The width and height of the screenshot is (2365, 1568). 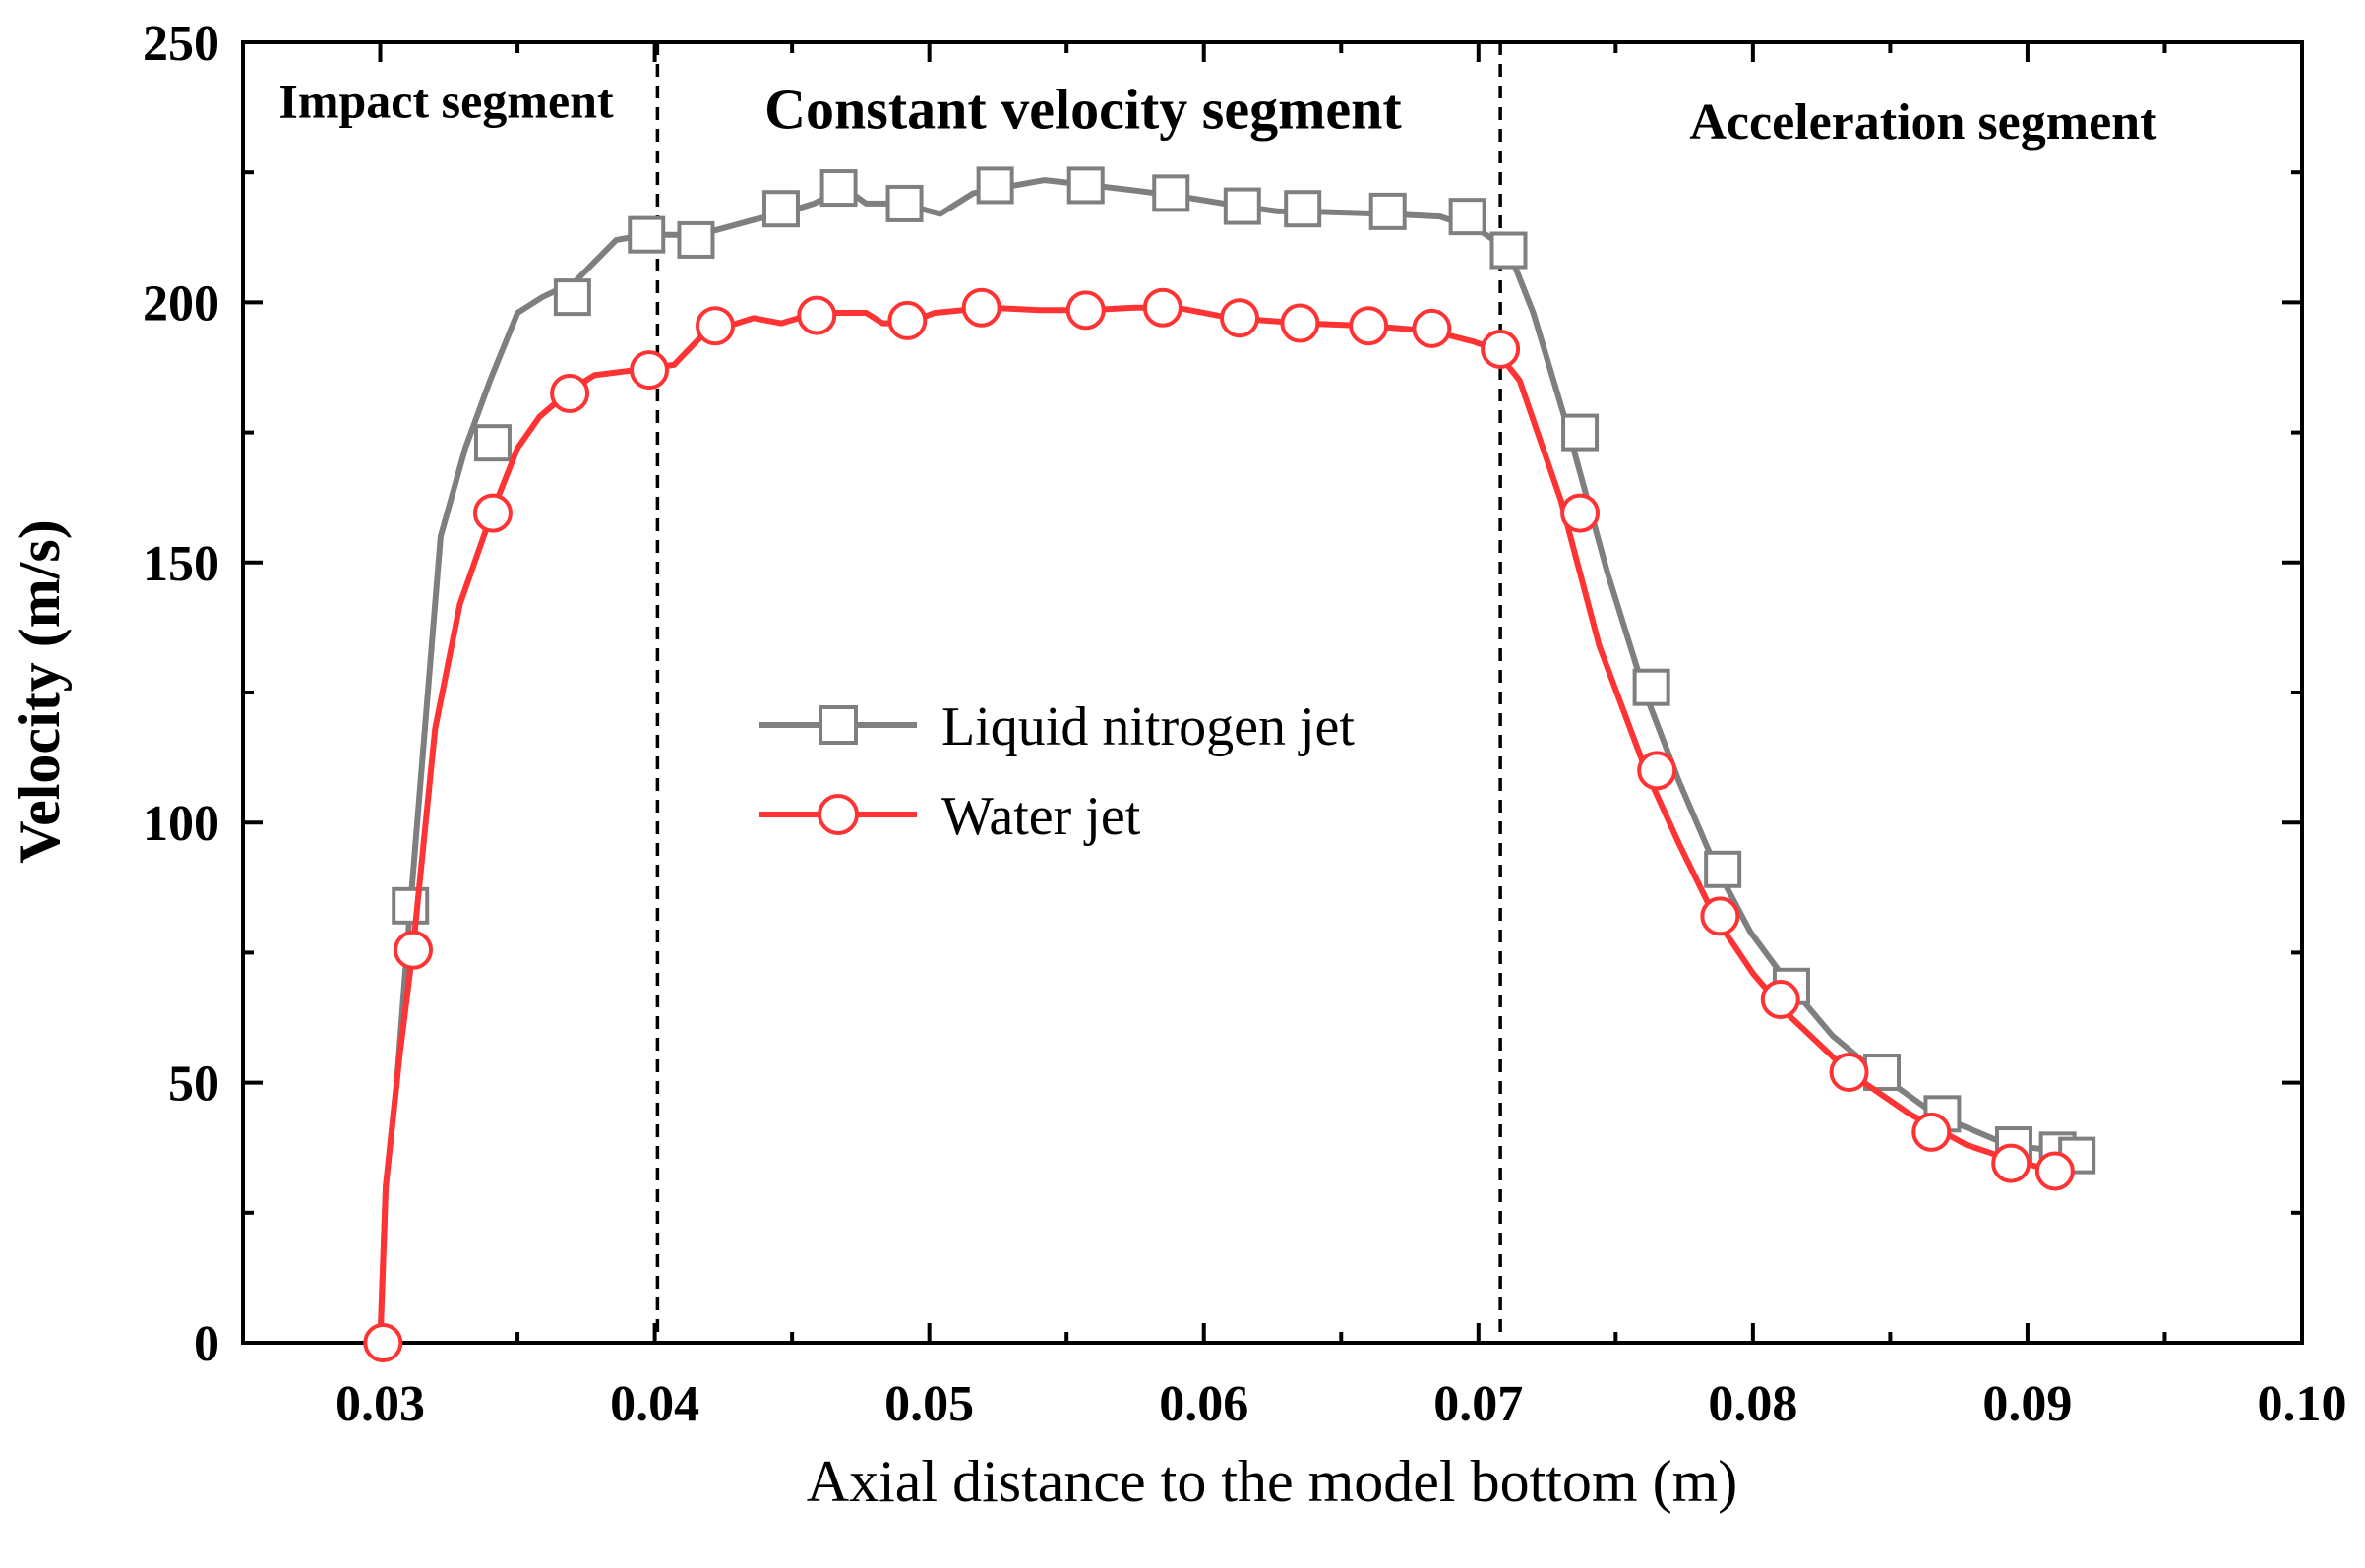 I want to click on y-axis-title: Velocity (m/s), so click(x=39, y=691).